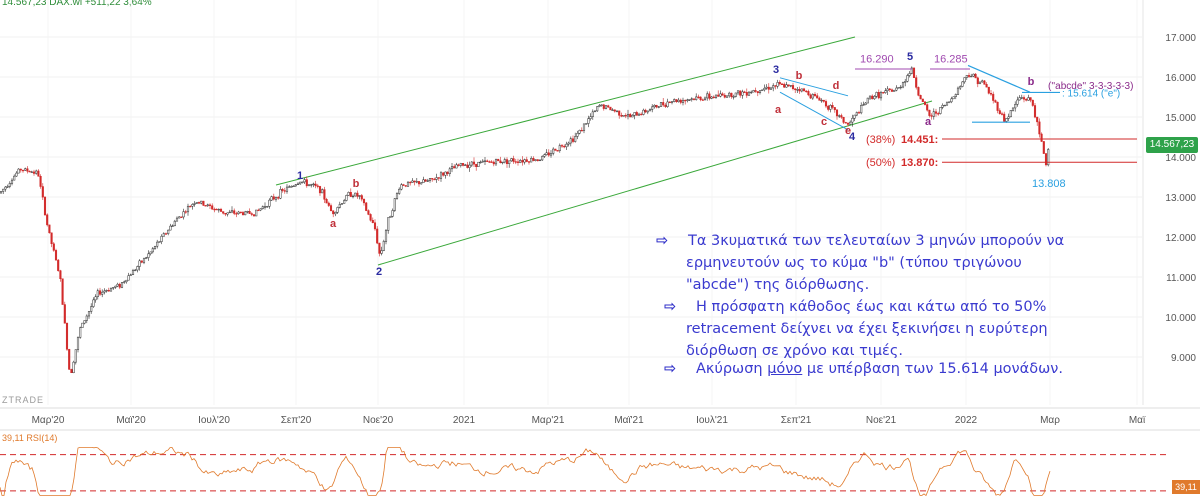 This screenshot has height=500, width=1200. Describe the element at coordinates (732, 369) in the screenshot. I see `note-3-pre: Ακύρωση` at that location.